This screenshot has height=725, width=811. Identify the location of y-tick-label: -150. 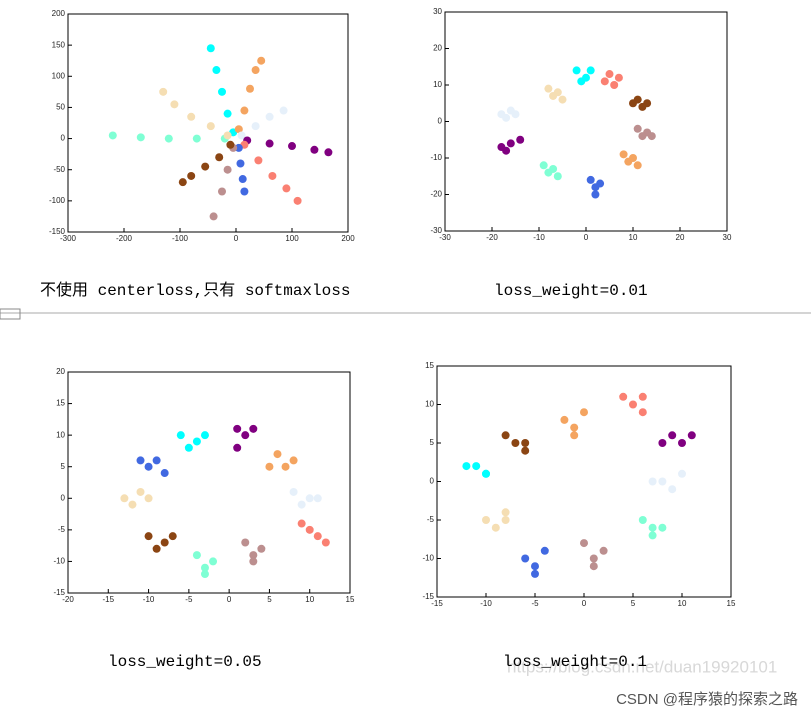
(57, 231).